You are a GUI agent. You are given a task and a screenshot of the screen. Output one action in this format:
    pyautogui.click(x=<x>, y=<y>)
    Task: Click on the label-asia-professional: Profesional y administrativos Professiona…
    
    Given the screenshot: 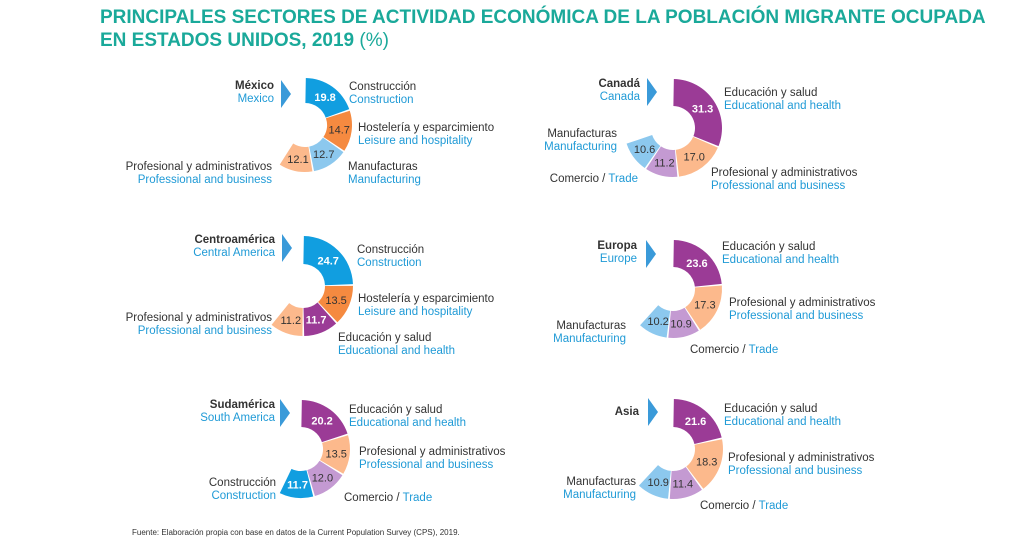 What is the action you would take?
    pyautogui.click(x=801, y=464)
    